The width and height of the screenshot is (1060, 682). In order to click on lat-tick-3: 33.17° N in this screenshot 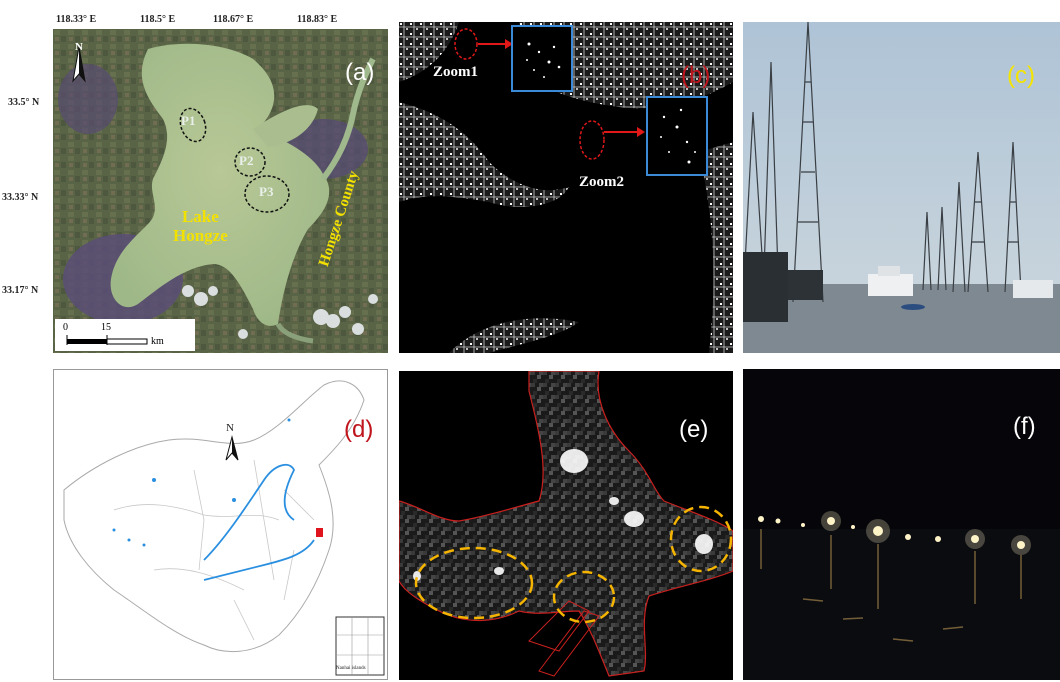, I will do `click(20, 290)`.